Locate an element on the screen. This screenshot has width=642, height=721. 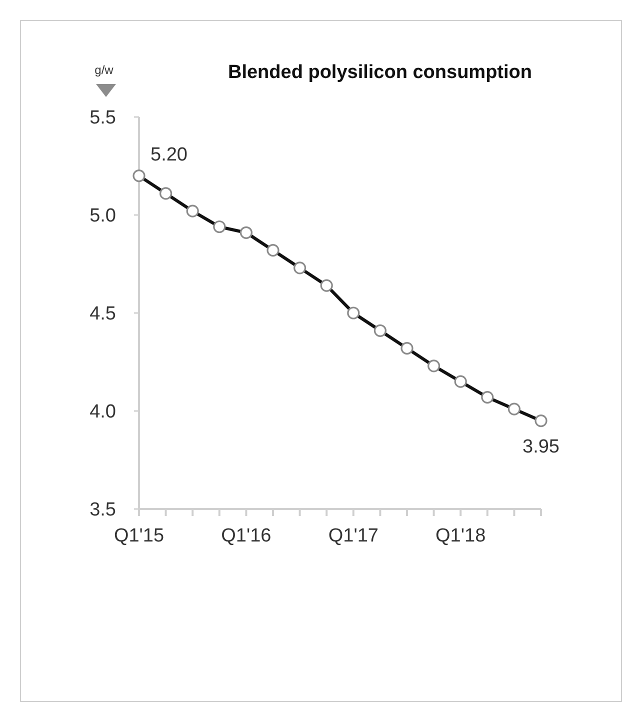
x-tick-label: Q1'17 is located at coordinates (353, 535).